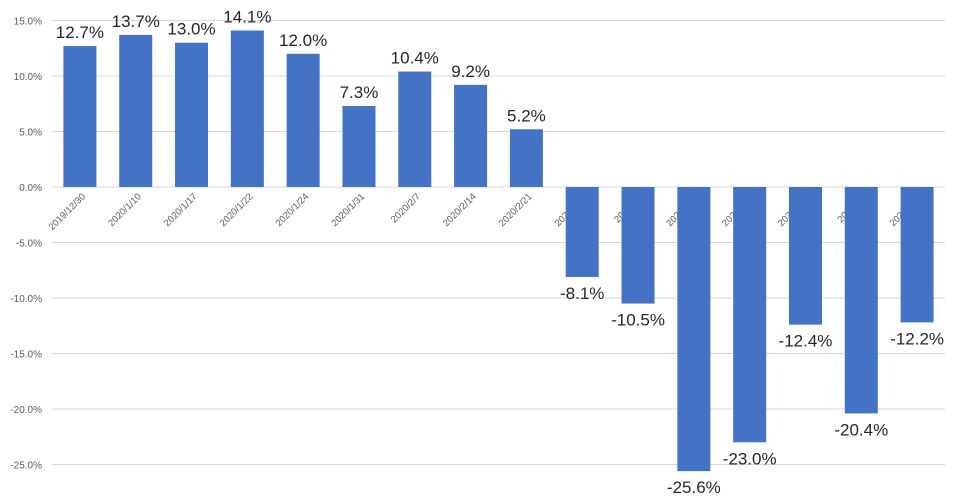 The width and height of the screenshot is (960, 502). Describe the element at coordinates (470, 71) in the screenshot. I see `data-label: 9.2%` at that location.